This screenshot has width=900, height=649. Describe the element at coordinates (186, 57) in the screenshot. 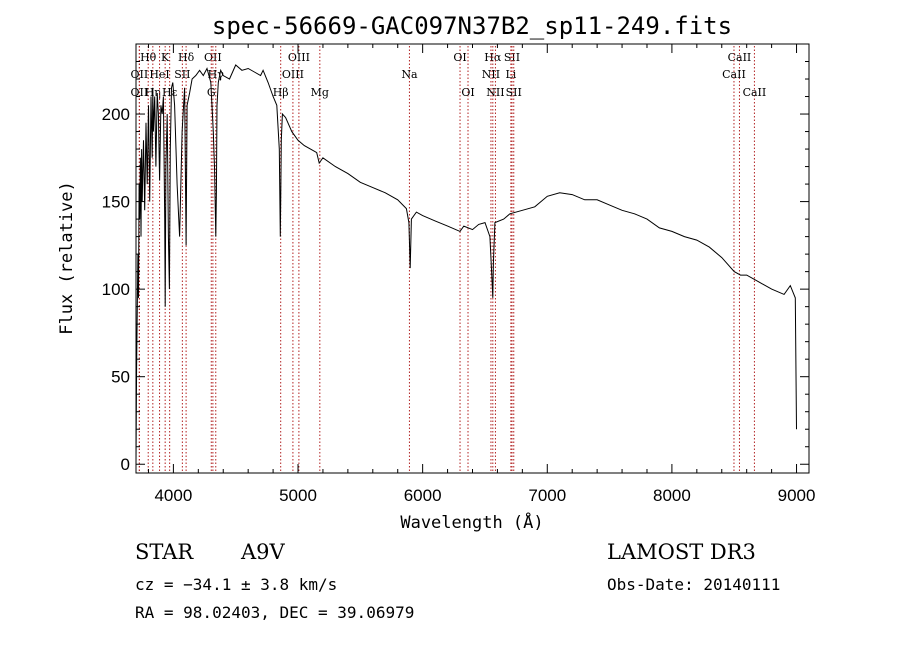

I see `line-marker-label-7: Hδ` at that location.